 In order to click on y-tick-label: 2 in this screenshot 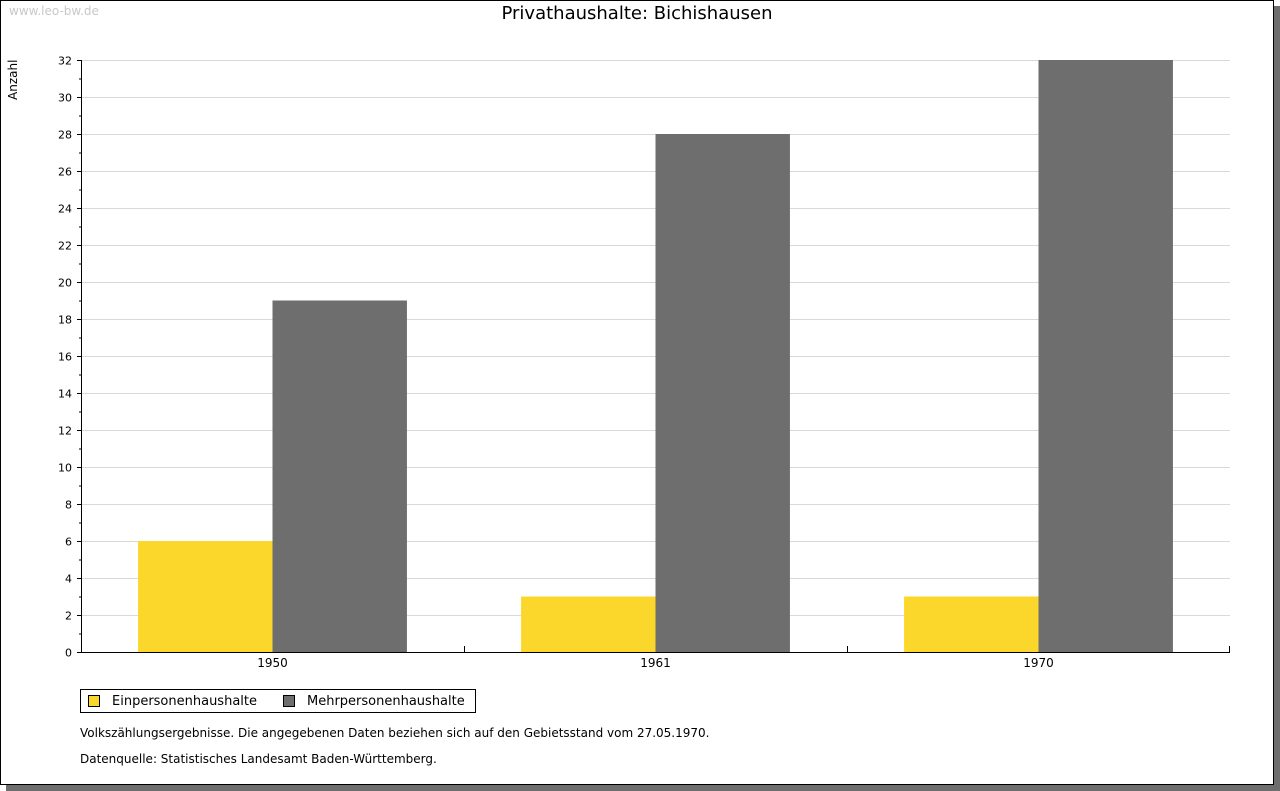, I will do `click(68, 616)`.